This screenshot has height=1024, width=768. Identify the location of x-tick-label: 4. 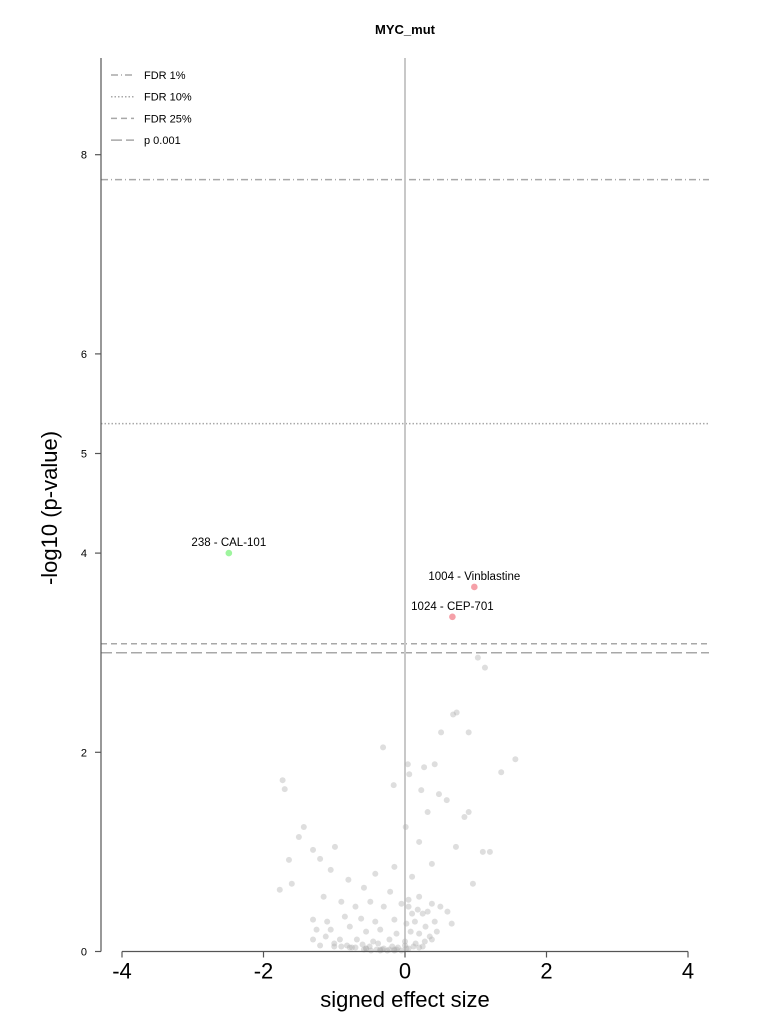
(688, 971).